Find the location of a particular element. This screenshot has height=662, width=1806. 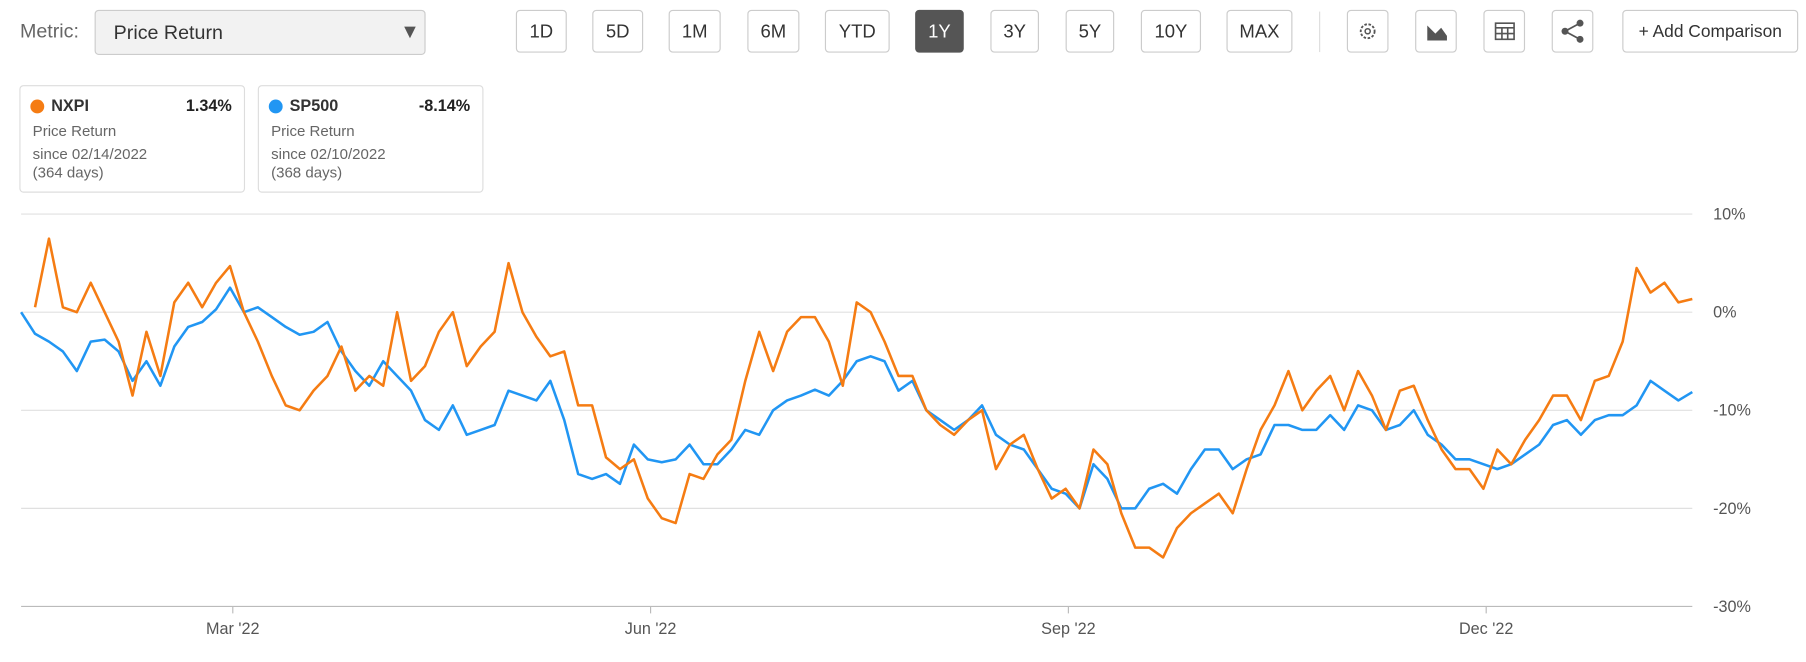

legend-name: NXPI is located at coordinates (70, 106).